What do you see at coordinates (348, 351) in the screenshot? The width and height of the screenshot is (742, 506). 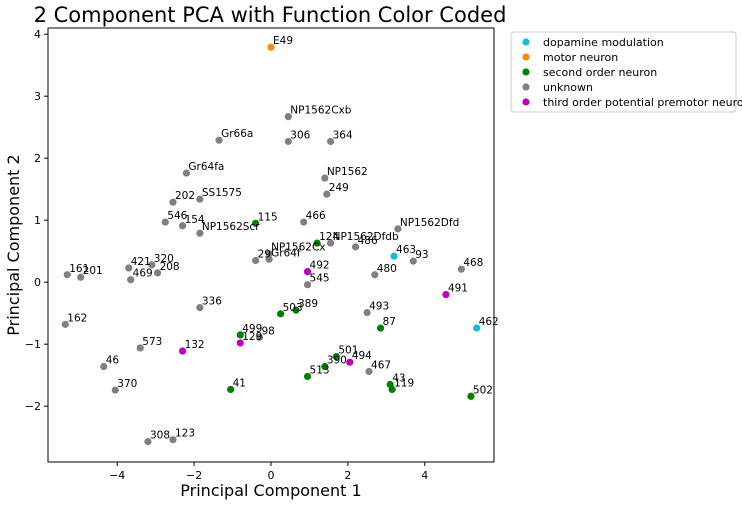 I see `data-point-label: 501` at bounding box center [348, 351].